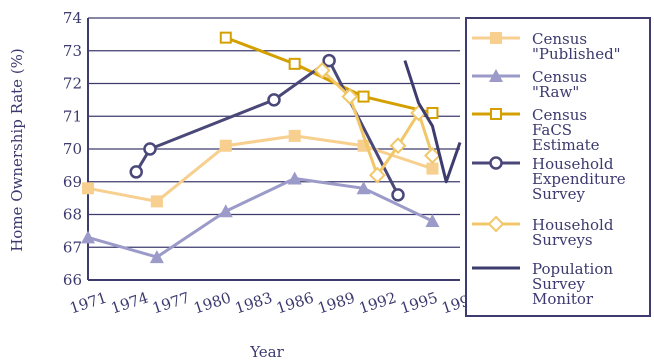 The height and width of the screenshot is (364, 654). Describe the element at coordinates (576, 54) in the screenshot. I see `legend-label-line: "Published"` at that location.